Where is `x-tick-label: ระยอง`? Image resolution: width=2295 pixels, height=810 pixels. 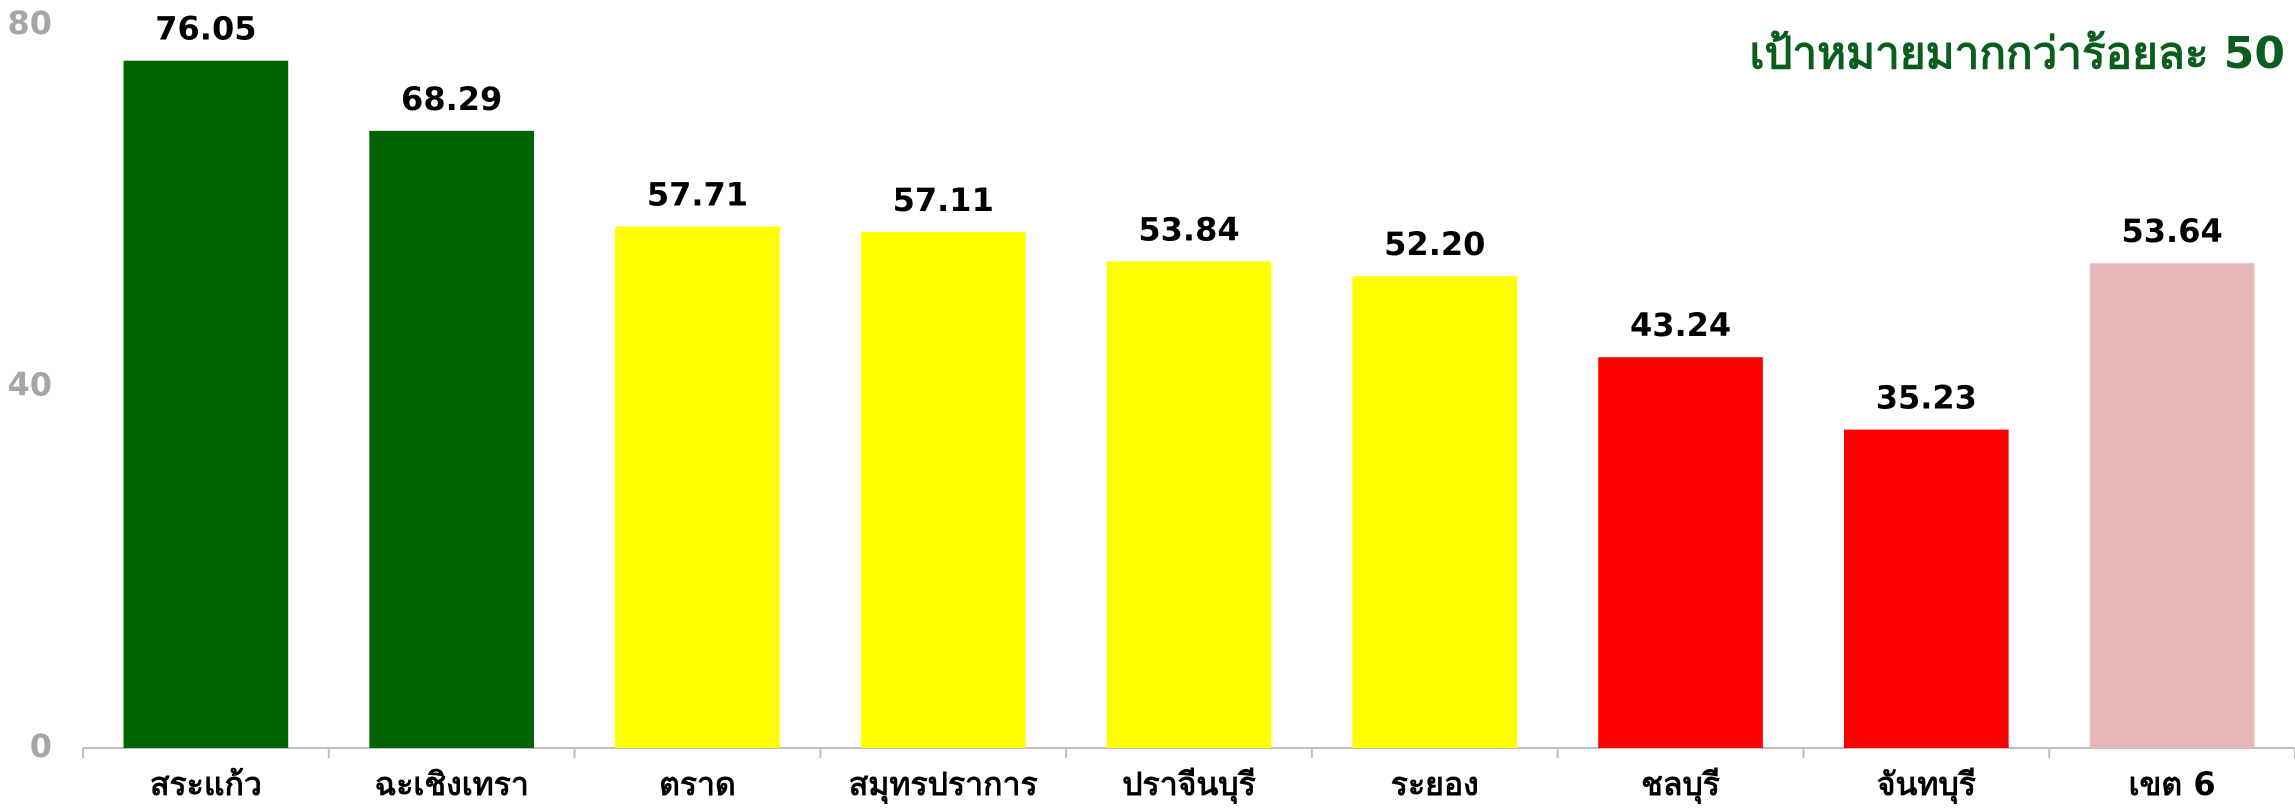 x-tick-label: ระยอง is located at coordinates (1435, 784).